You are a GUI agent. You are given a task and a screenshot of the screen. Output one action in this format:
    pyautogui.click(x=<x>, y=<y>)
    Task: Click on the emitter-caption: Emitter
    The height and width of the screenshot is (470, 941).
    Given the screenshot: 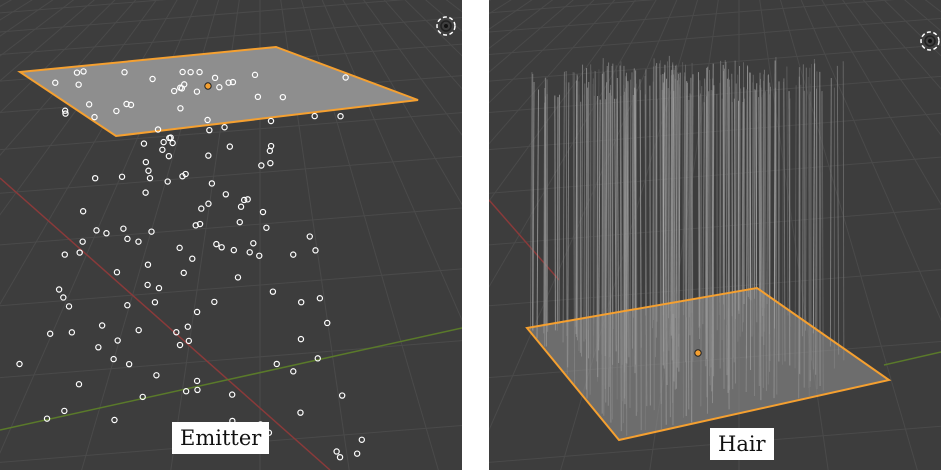 What is the action you would take?
    pyautogui.click(x=221, y=438)
    